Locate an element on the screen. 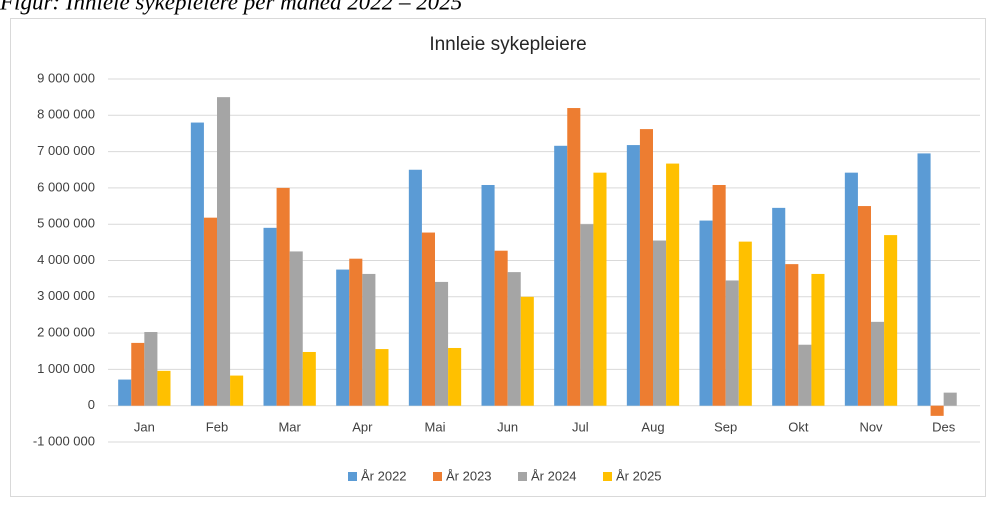  y-tick-label: 4 000 000 is located at coordinates (66, 259).